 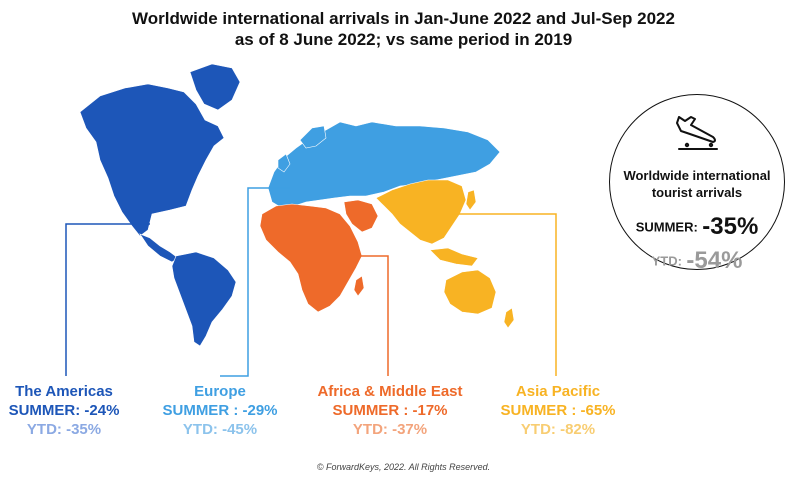 What do you see at coordinates (204, 299) in the screenshot?
I see `south-america-shape` at bounding box center [204, 299].